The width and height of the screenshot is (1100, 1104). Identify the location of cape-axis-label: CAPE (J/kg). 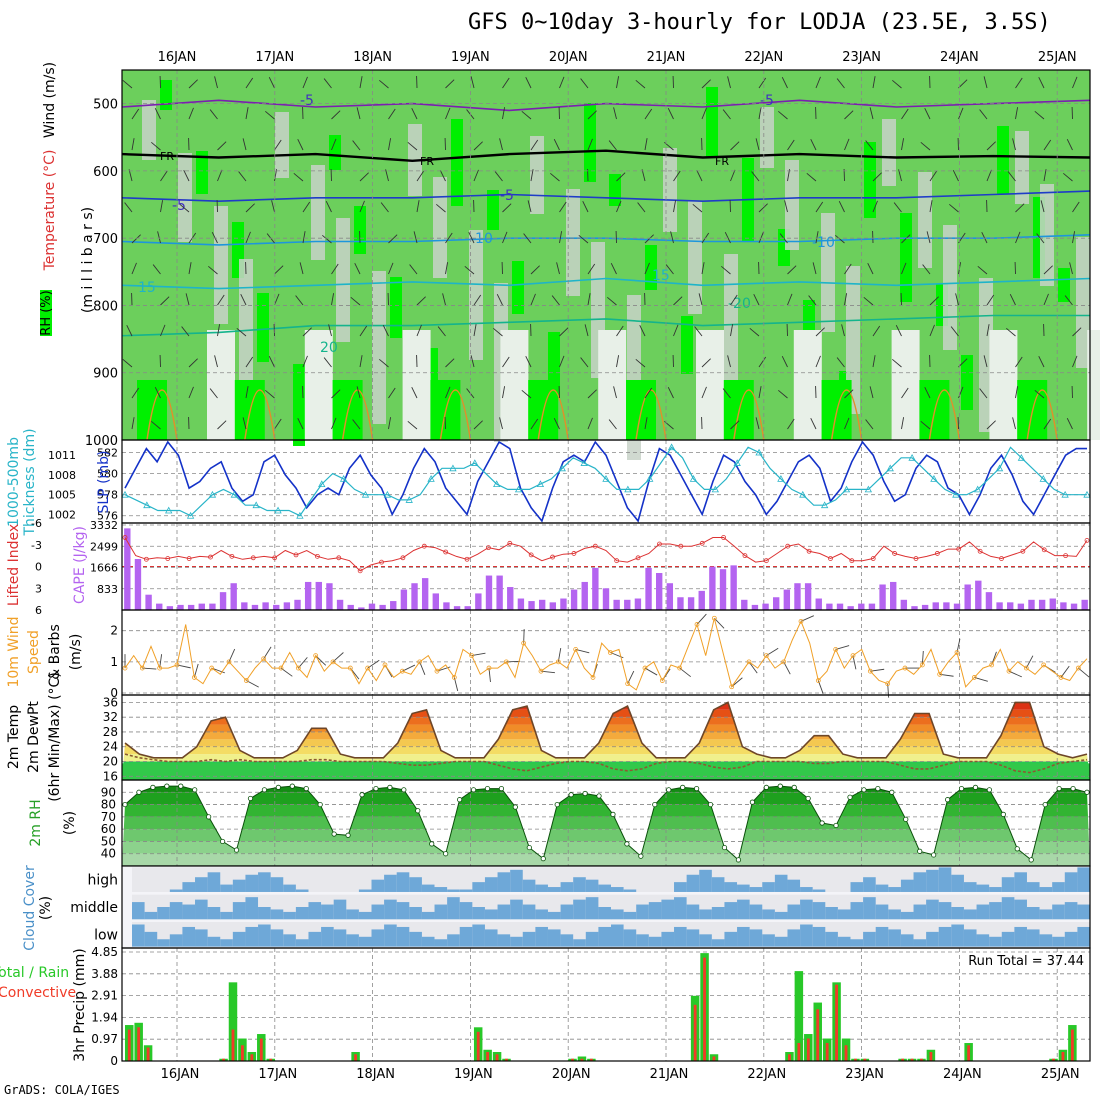
(80, 565).